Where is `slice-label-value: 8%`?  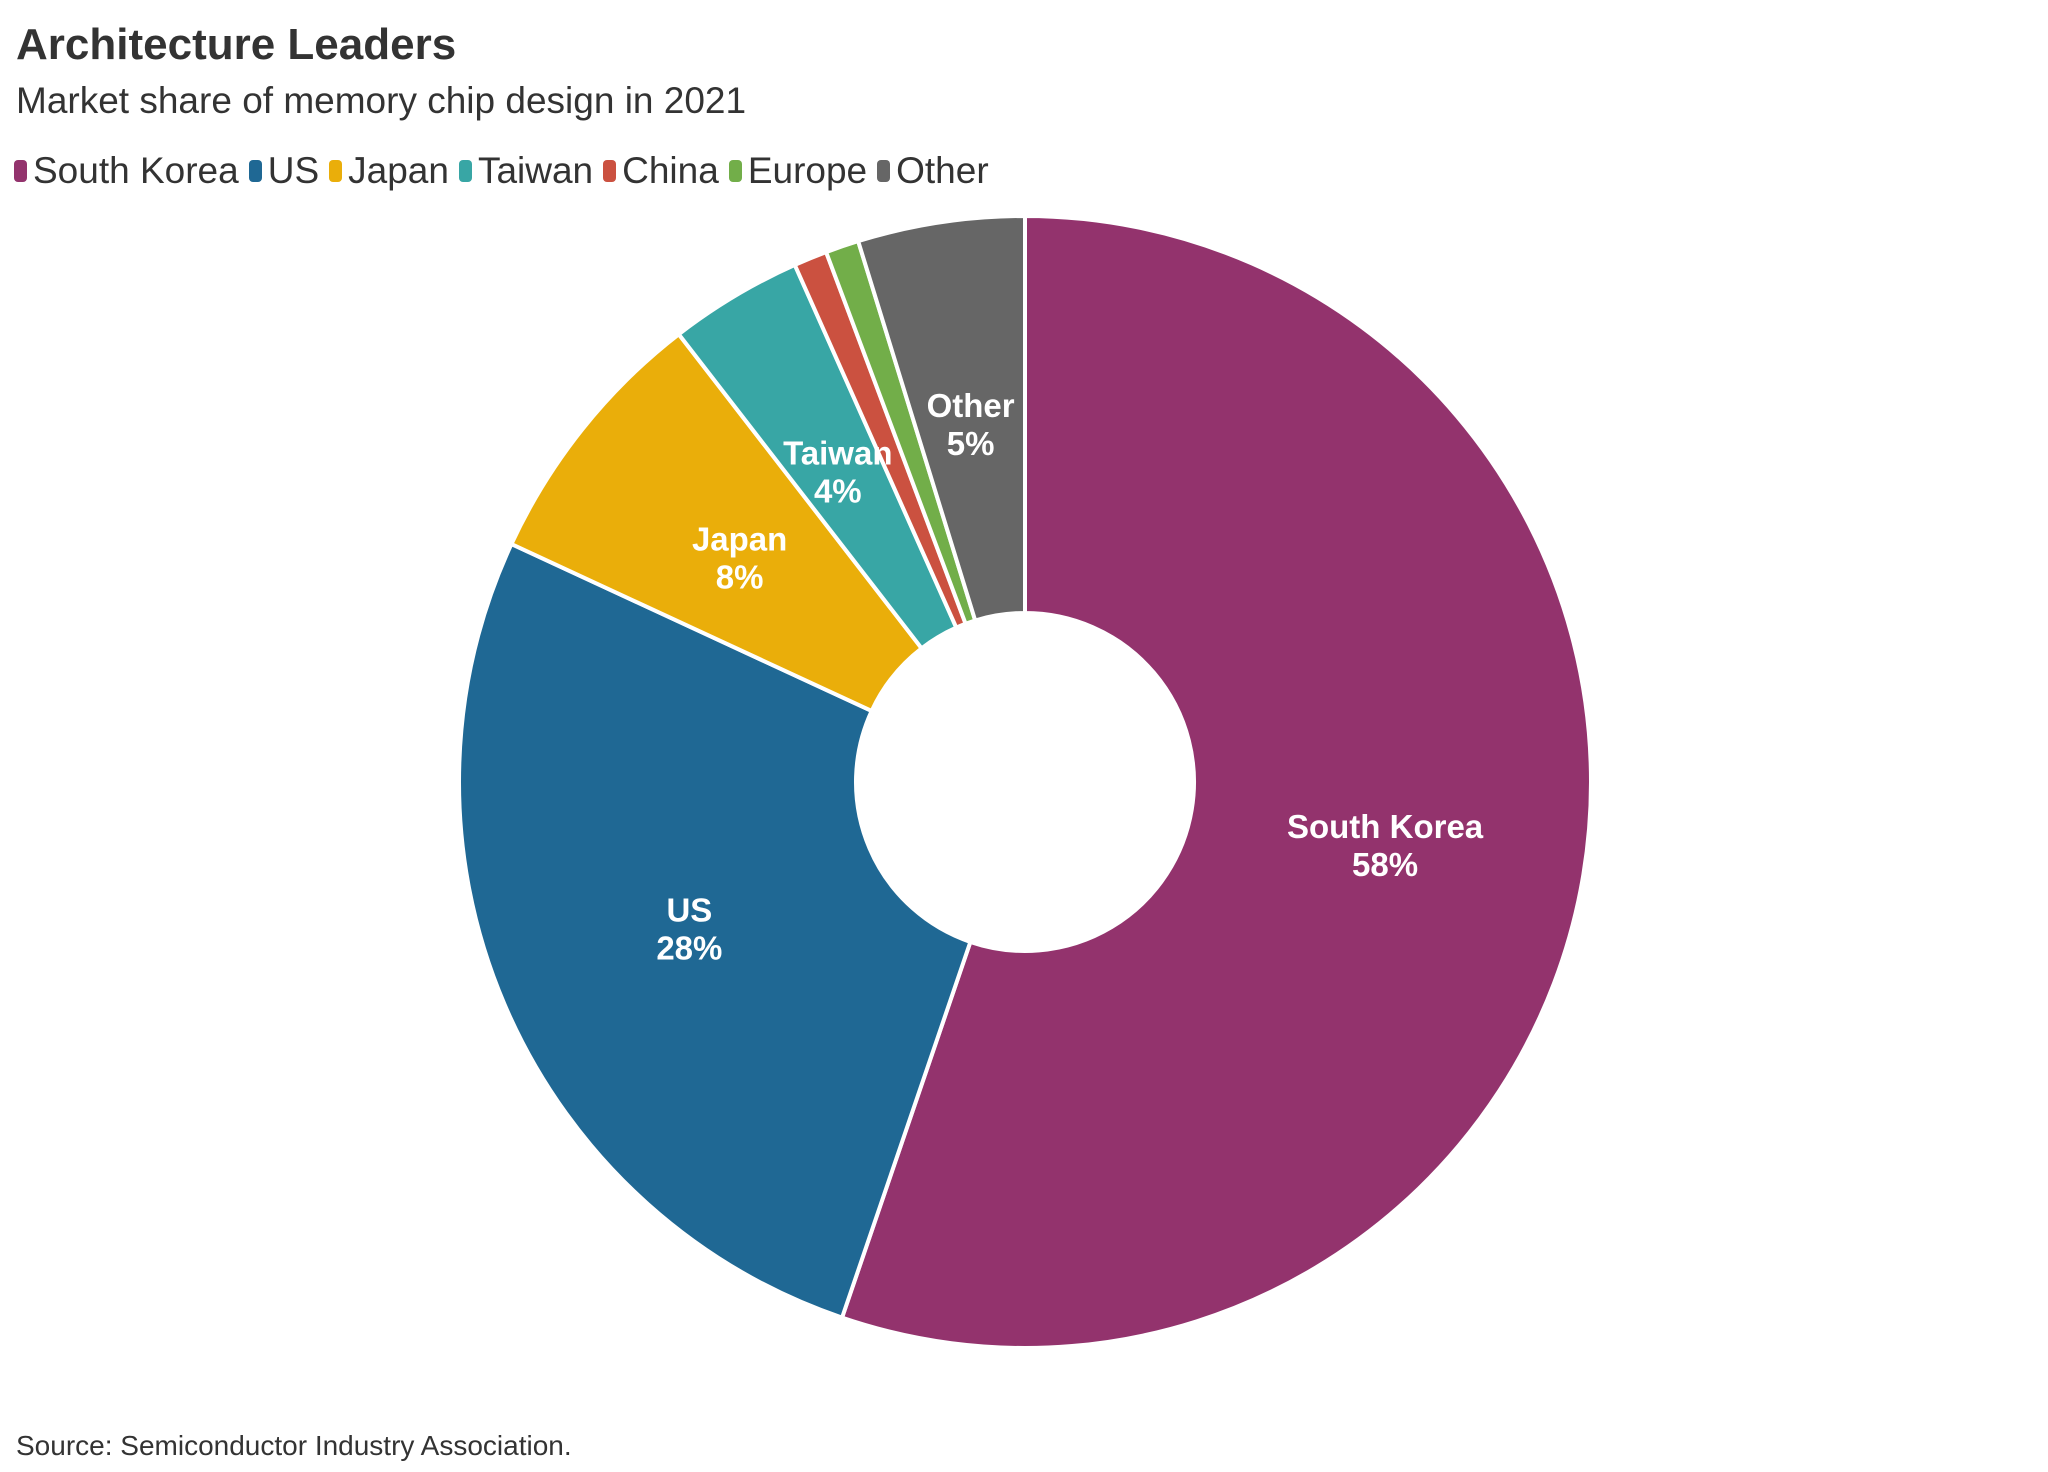 slice-label-value: 8% is located at coordinates (740, 576).